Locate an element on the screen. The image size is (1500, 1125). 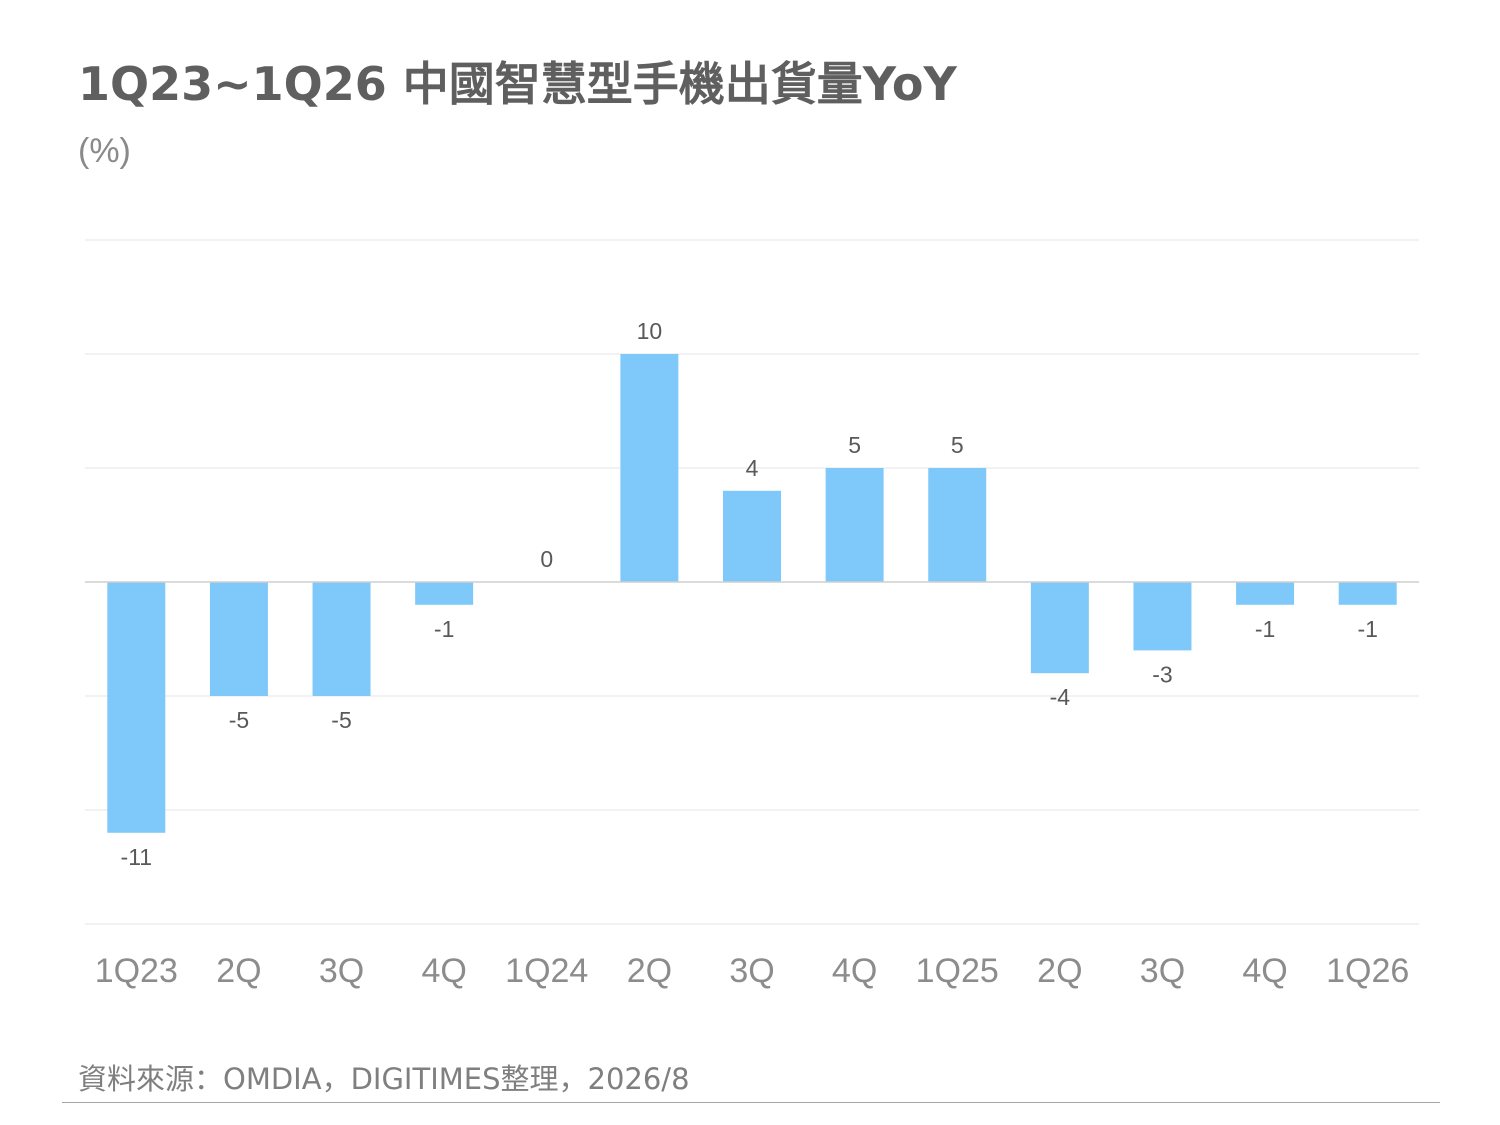
data-label: -3 is located at coordinates (1162, 674).